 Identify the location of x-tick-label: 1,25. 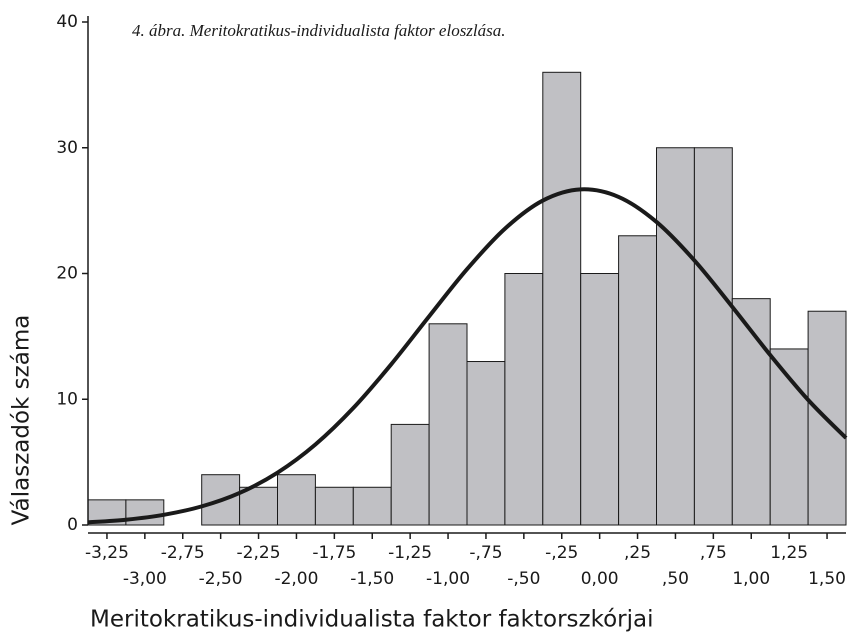
(789, 553).